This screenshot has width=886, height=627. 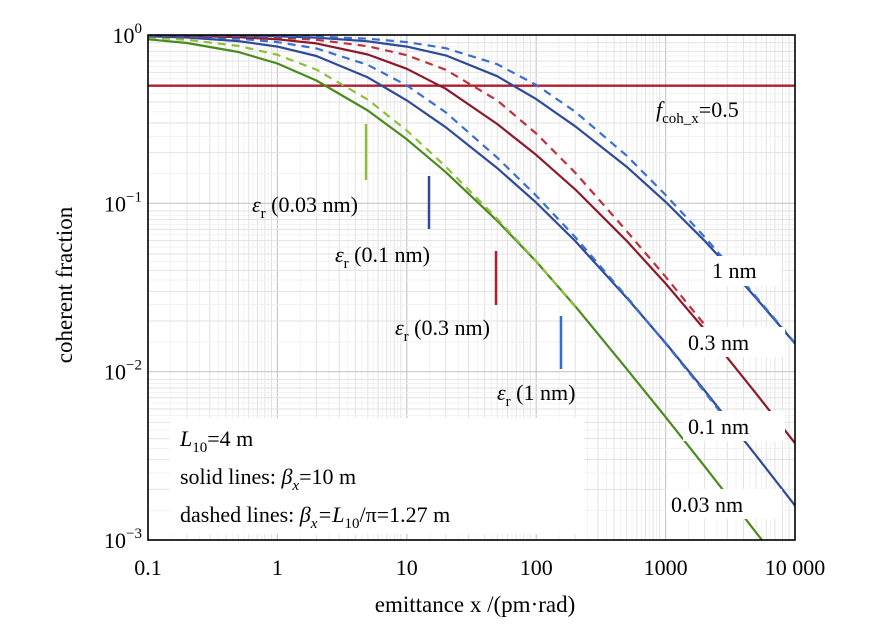 What do you see at coordinates (446, 298) in the screenshot?
I see `eps-label-0.3nm: εr (0.3 nm)` at bounding box center [446, 298].